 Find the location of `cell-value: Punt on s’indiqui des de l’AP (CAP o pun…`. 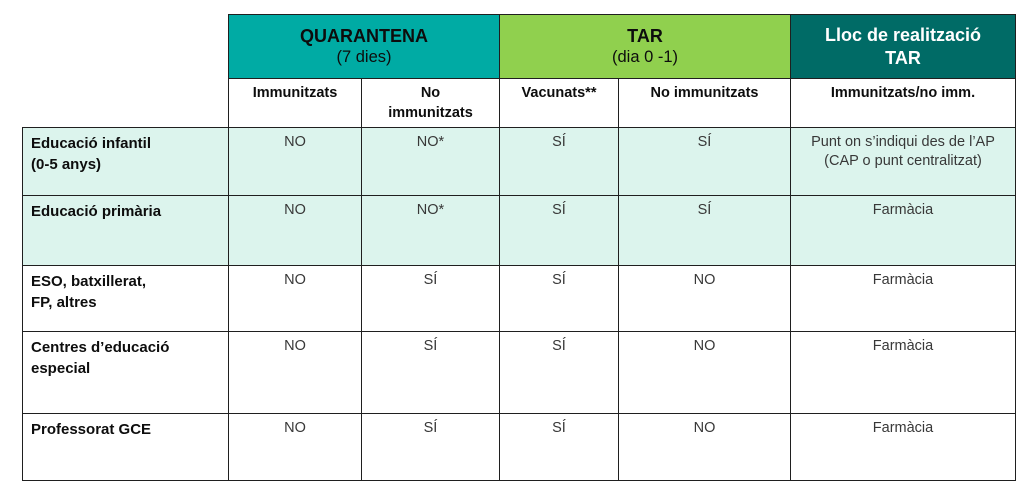

cell-value: Punt on s’indiqui des de l’AP (CAP o pun… is located at coordinates (903, 161).